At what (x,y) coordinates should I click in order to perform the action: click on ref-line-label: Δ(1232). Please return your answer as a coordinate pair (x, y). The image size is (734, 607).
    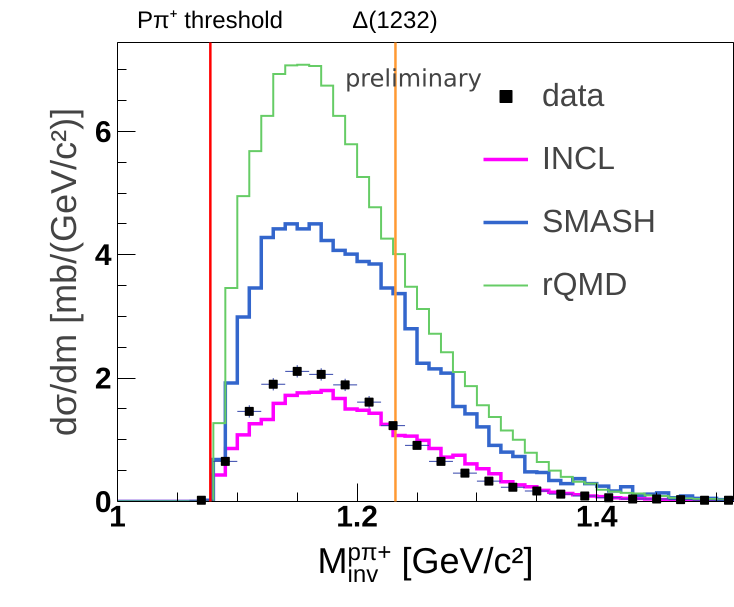
    Looking at the image, I should click on (395, 21).